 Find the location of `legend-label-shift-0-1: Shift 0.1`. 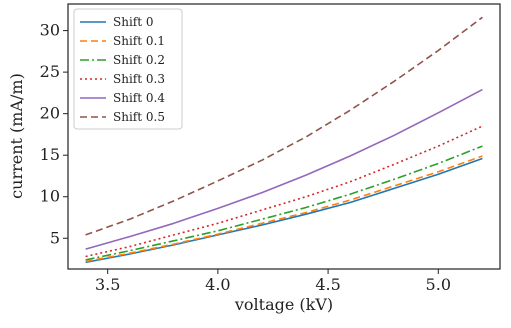

legend-label-shift-0-1: Shift 0.1 is located at coordinates (139, 41).